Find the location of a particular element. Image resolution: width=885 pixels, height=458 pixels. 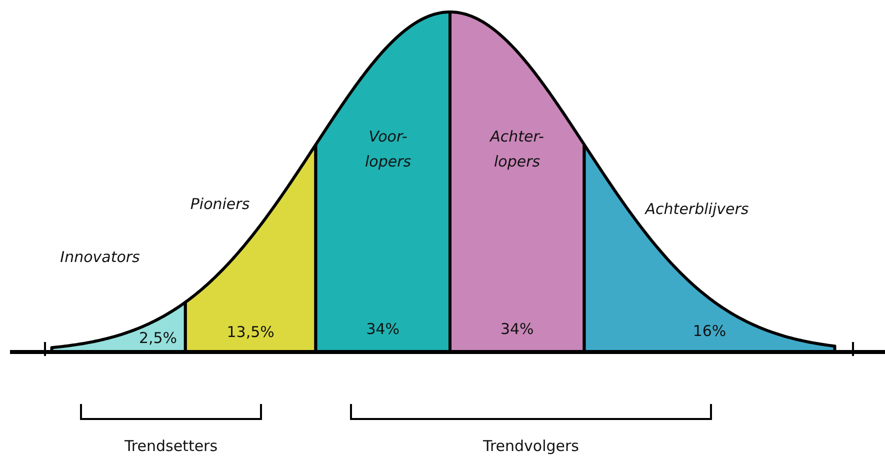

data-label: 2,5% is located at coordinates (158, 337).